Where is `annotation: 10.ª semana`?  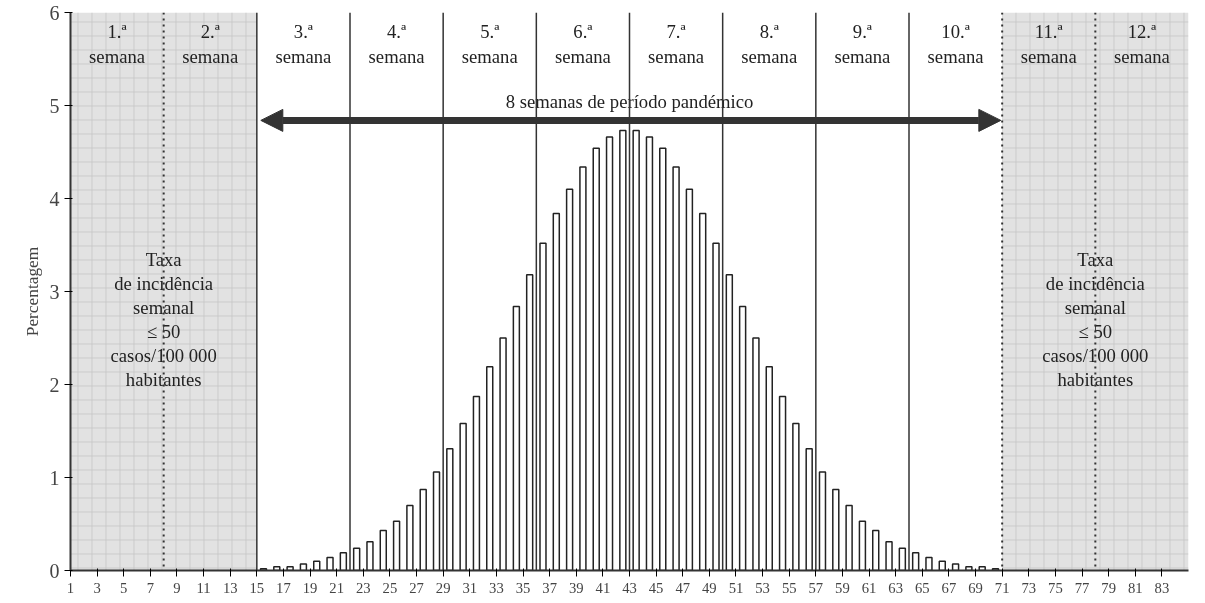
annotation: 10.ª semana is located at coordinates (956, 43).